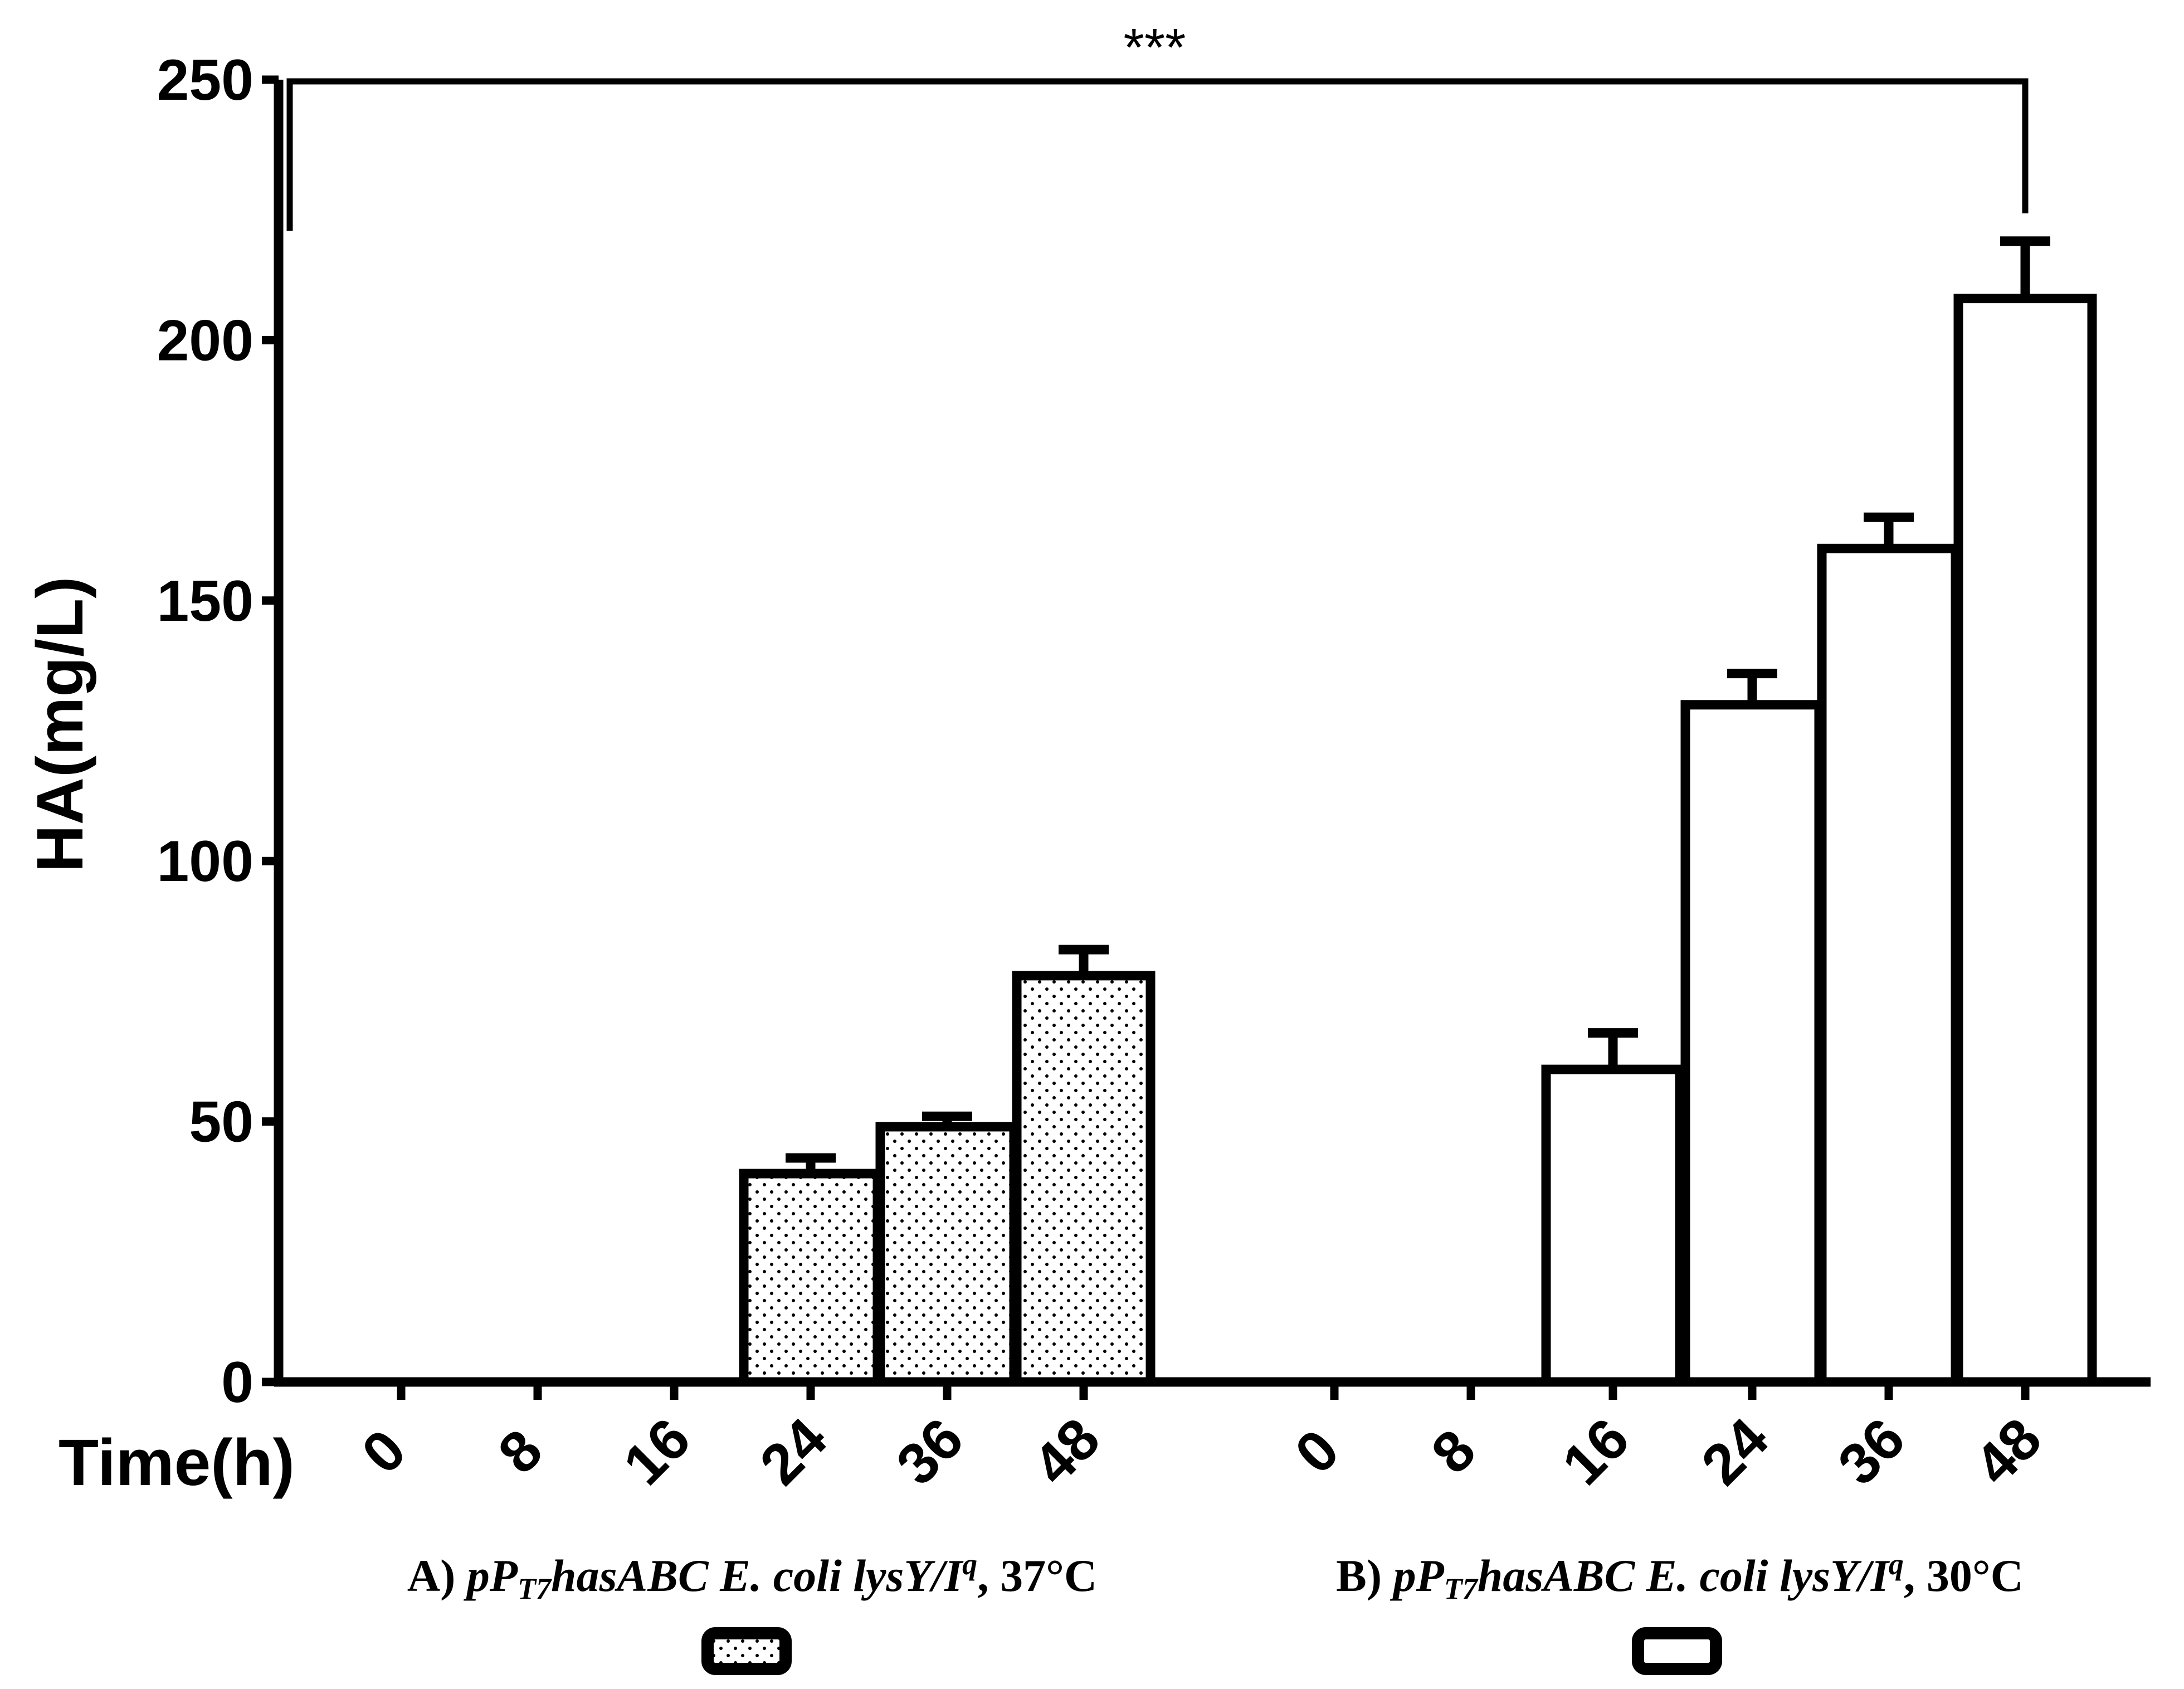 Image resolution: width=2184 pixels, height=1689 pixels. Describe the element at coordinates (237, 1382) in the screenshot. I see `y-tick-label: 0` at that location.